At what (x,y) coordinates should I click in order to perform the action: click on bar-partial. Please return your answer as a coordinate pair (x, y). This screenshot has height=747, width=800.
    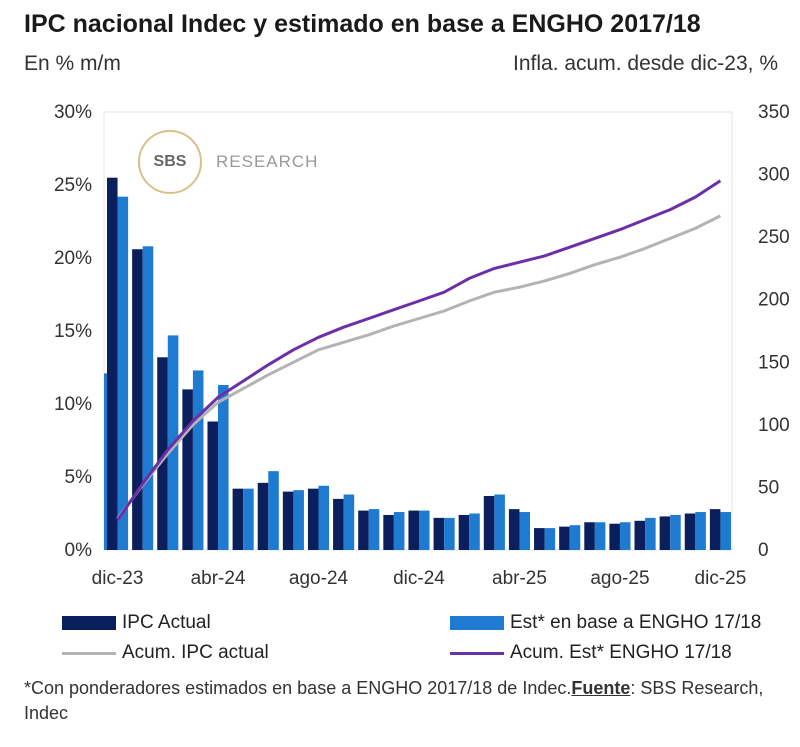
    Looking at the image, I should click on (105, 461).